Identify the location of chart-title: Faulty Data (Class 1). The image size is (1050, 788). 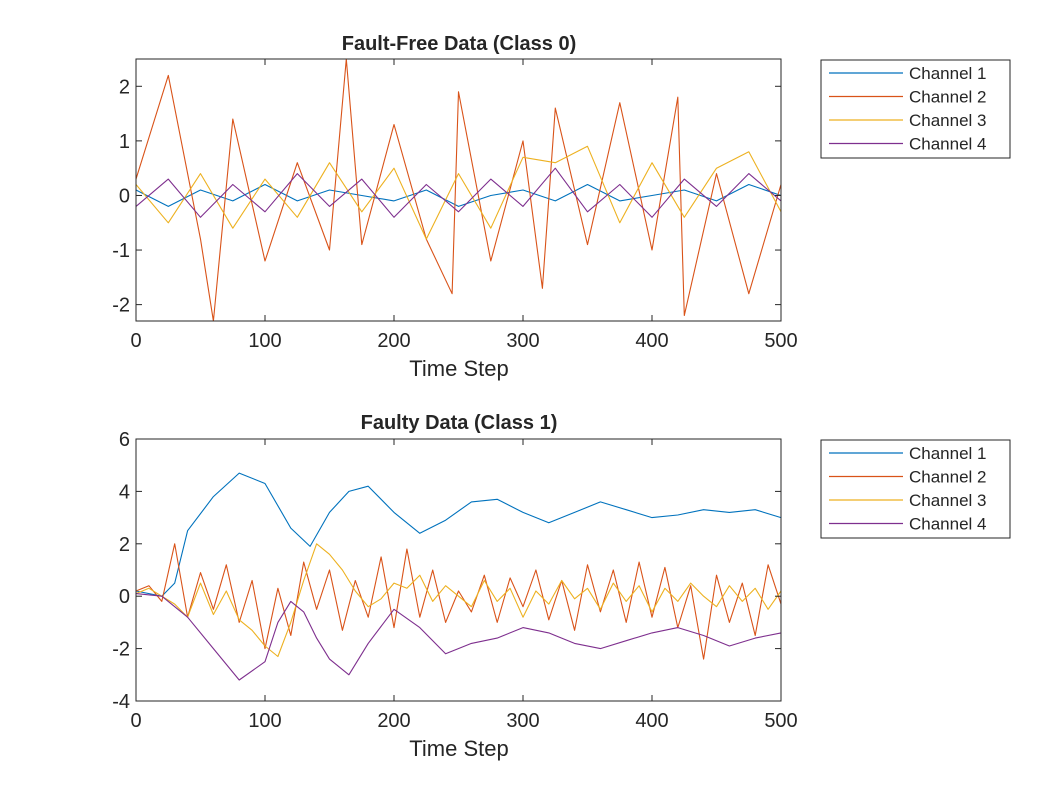
(459, 423).